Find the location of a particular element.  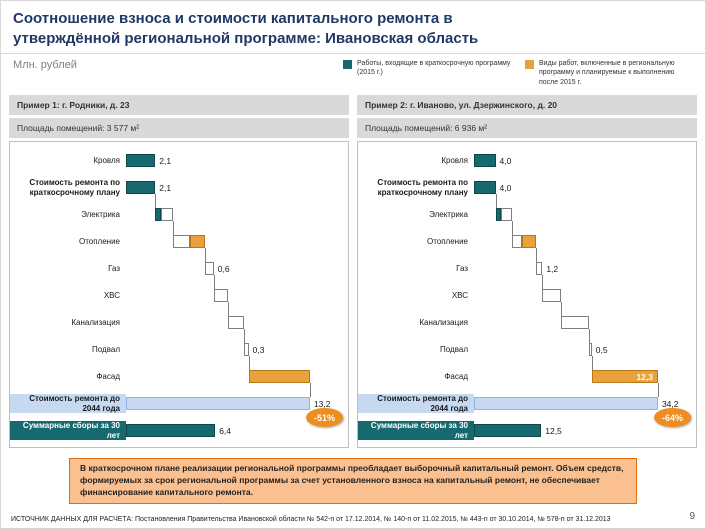

chart-row: Стоимость ремонта до 2044 года 34,2 is located at coordinates (525, 400).